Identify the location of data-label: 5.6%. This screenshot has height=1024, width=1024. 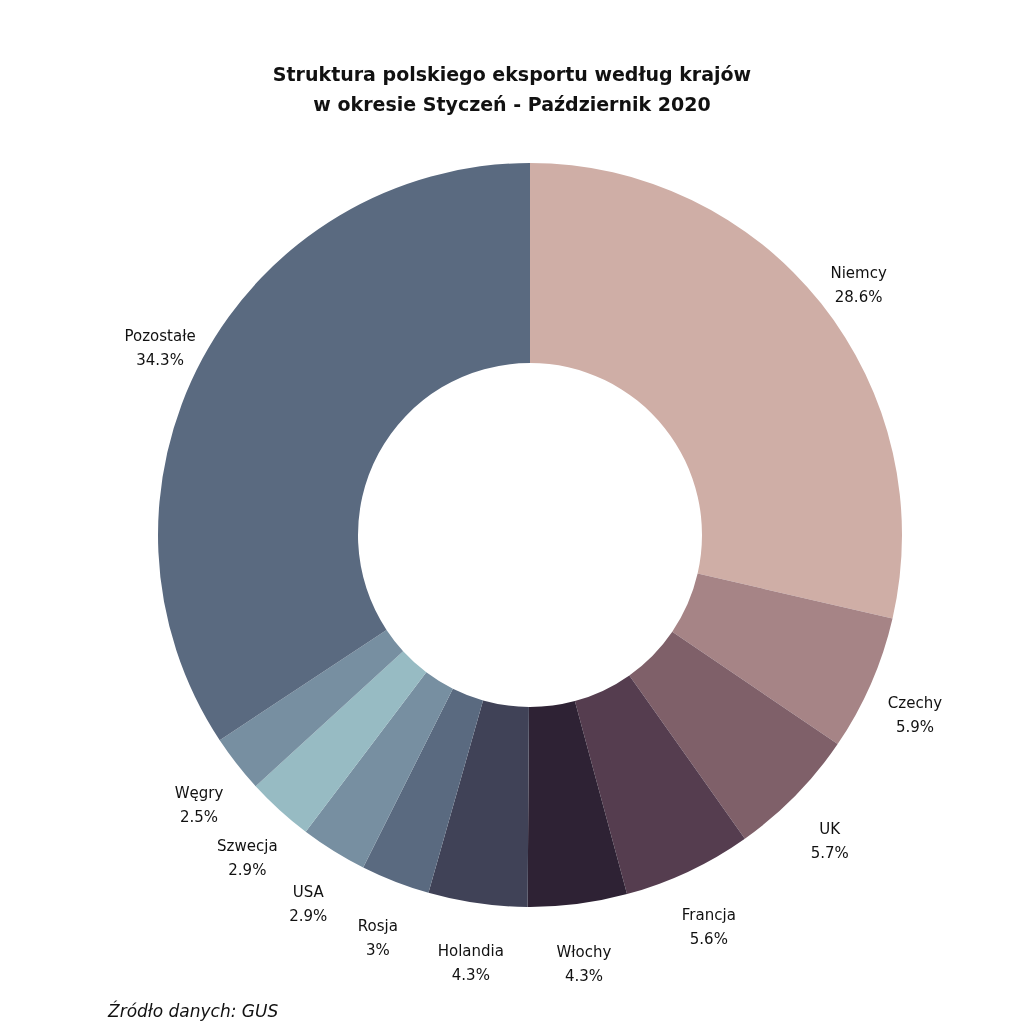
(708, 939).